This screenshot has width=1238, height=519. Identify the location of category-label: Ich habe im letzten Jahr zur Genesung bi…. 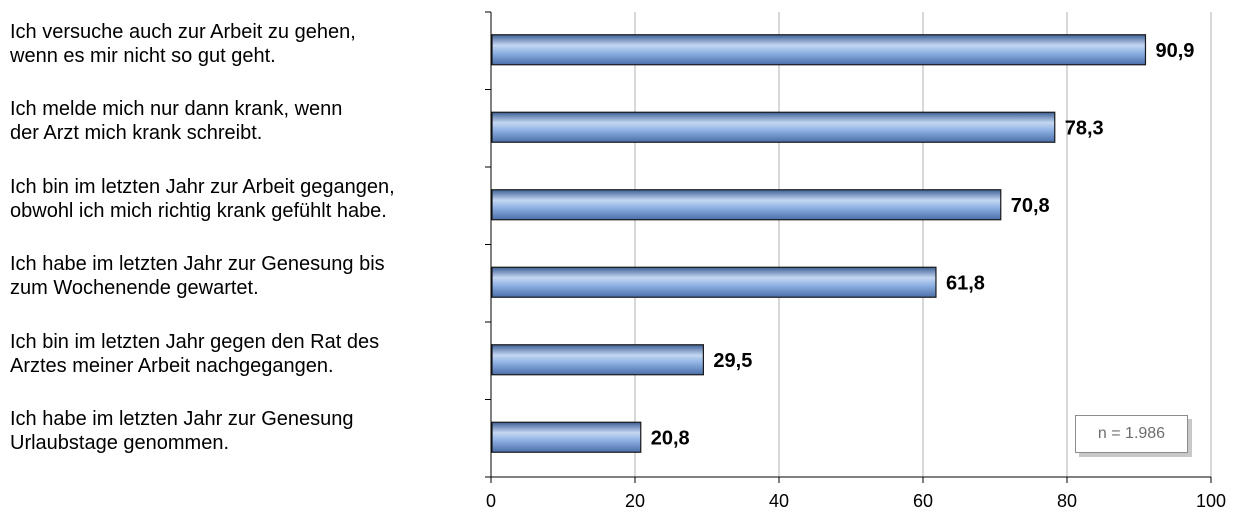
(197, 276).